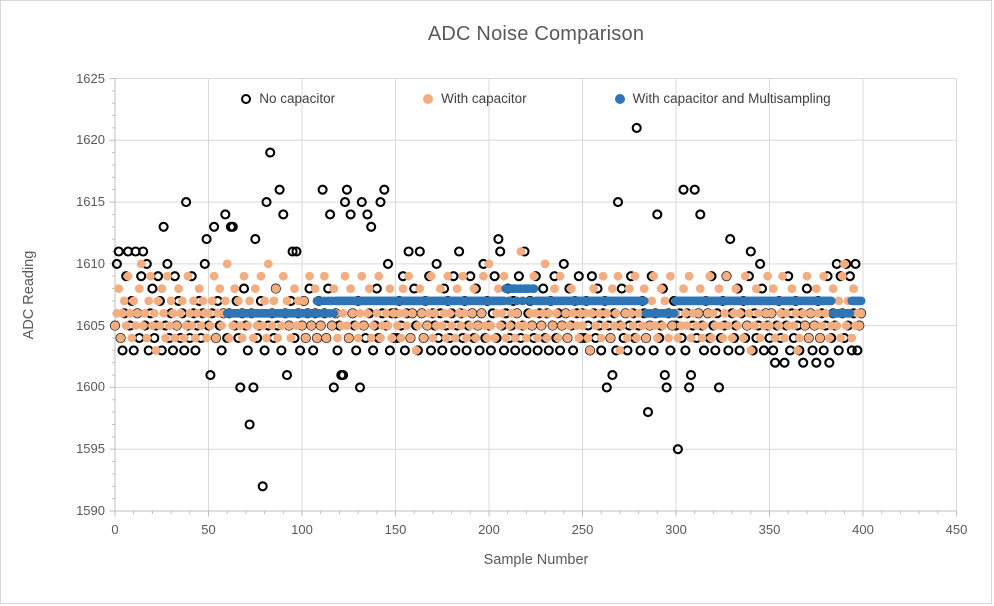 The height and width of the screenshot is (606, 994). Describe the element at coordinates (395, 529) in the screenshot. I see `x-tick-label: 150` at that location.